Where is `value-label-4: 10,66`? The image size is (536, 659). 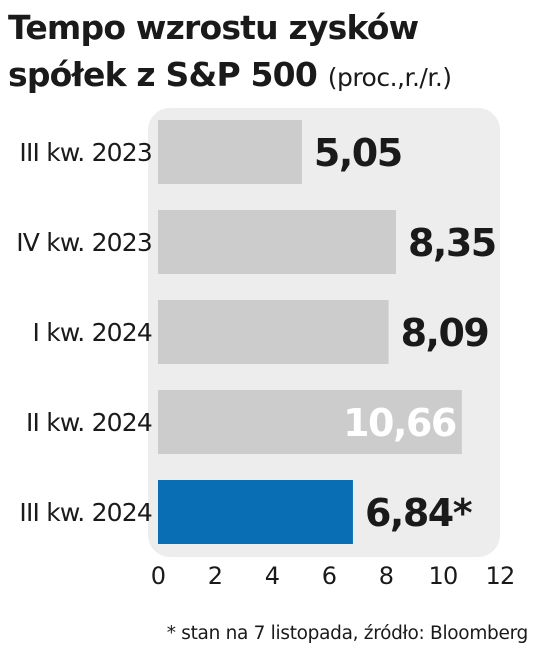 value-label-4: 10,66 is located at coordinates (399, 423).